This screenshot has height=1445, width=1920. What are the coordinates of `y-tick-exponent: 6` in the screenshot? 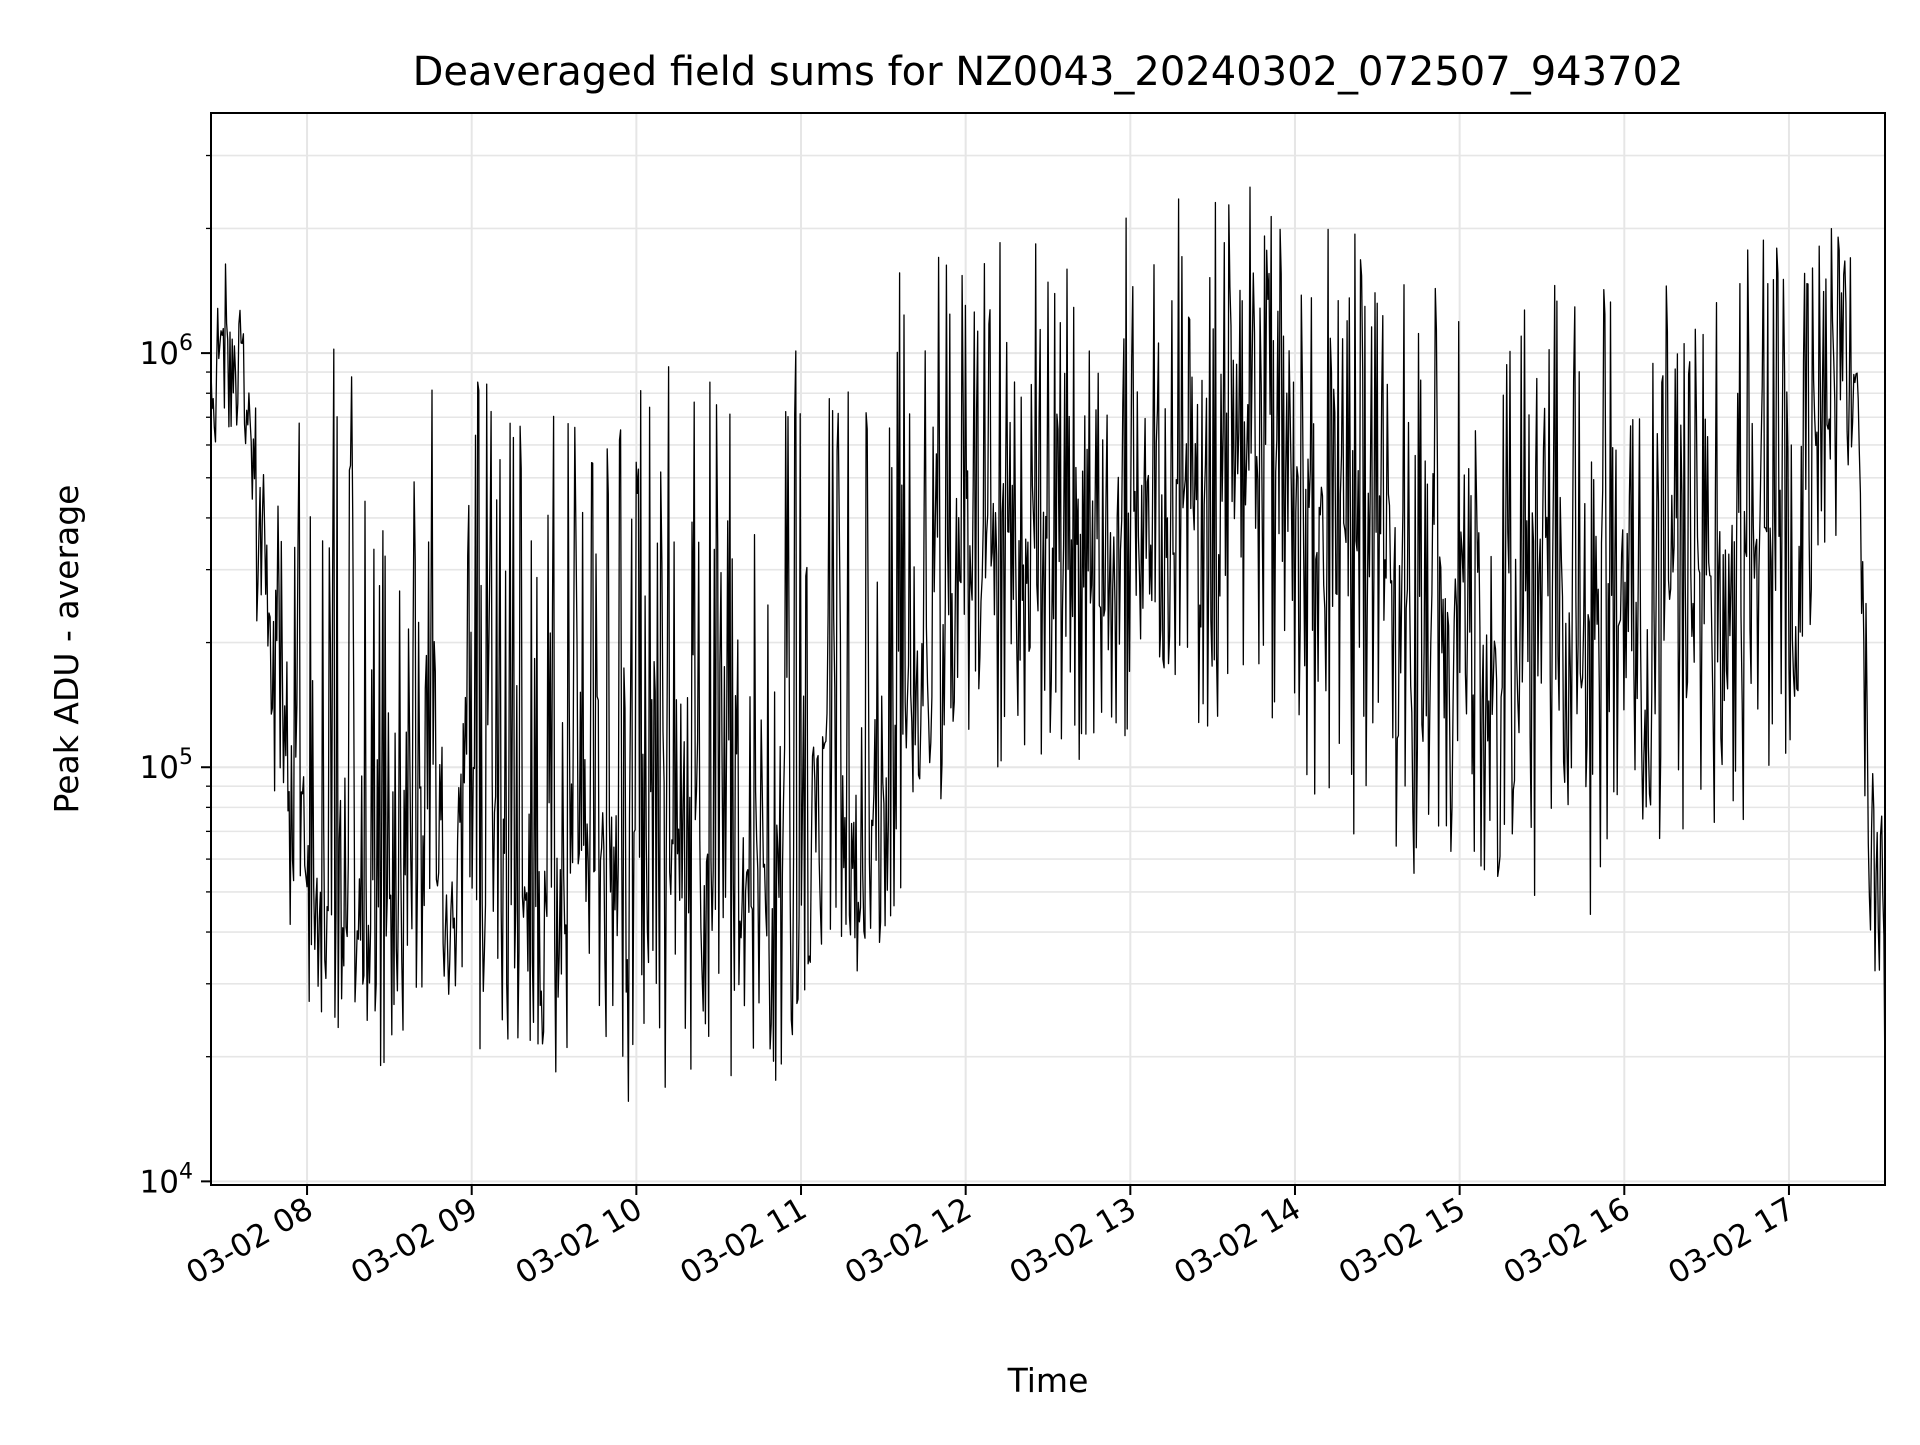 It's located at (186, 343).